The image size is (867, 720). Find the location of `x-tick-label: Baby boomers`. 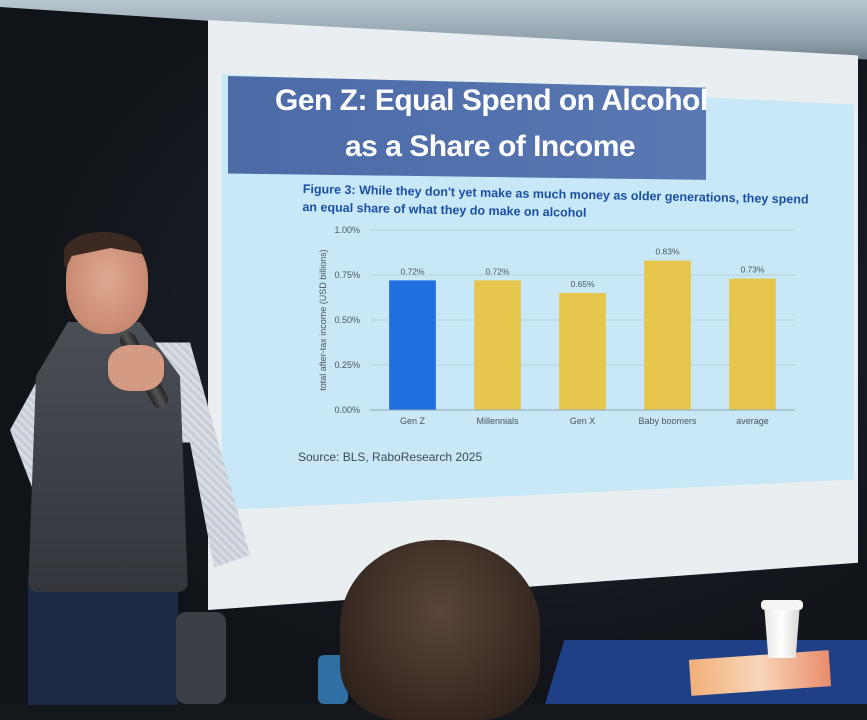

x-tick-label: Baby boomers is located at coordinates (667, 421).